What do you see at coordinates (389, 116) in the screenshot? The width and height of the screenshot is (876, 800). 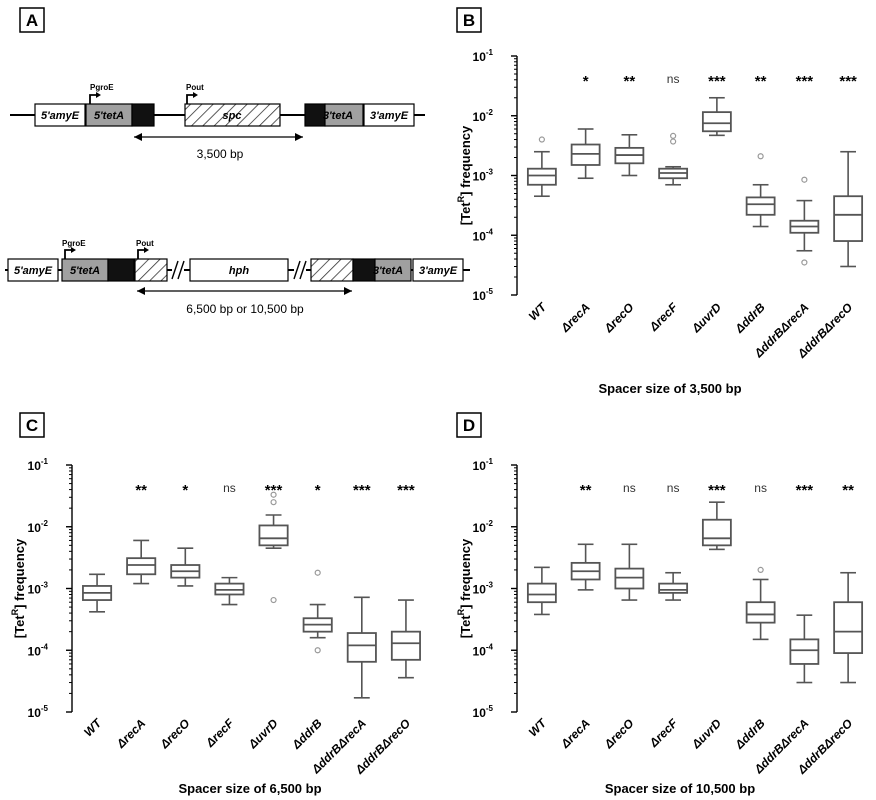 I see `amyE3-label: 3'amyE` at bounding box center [389, 116].